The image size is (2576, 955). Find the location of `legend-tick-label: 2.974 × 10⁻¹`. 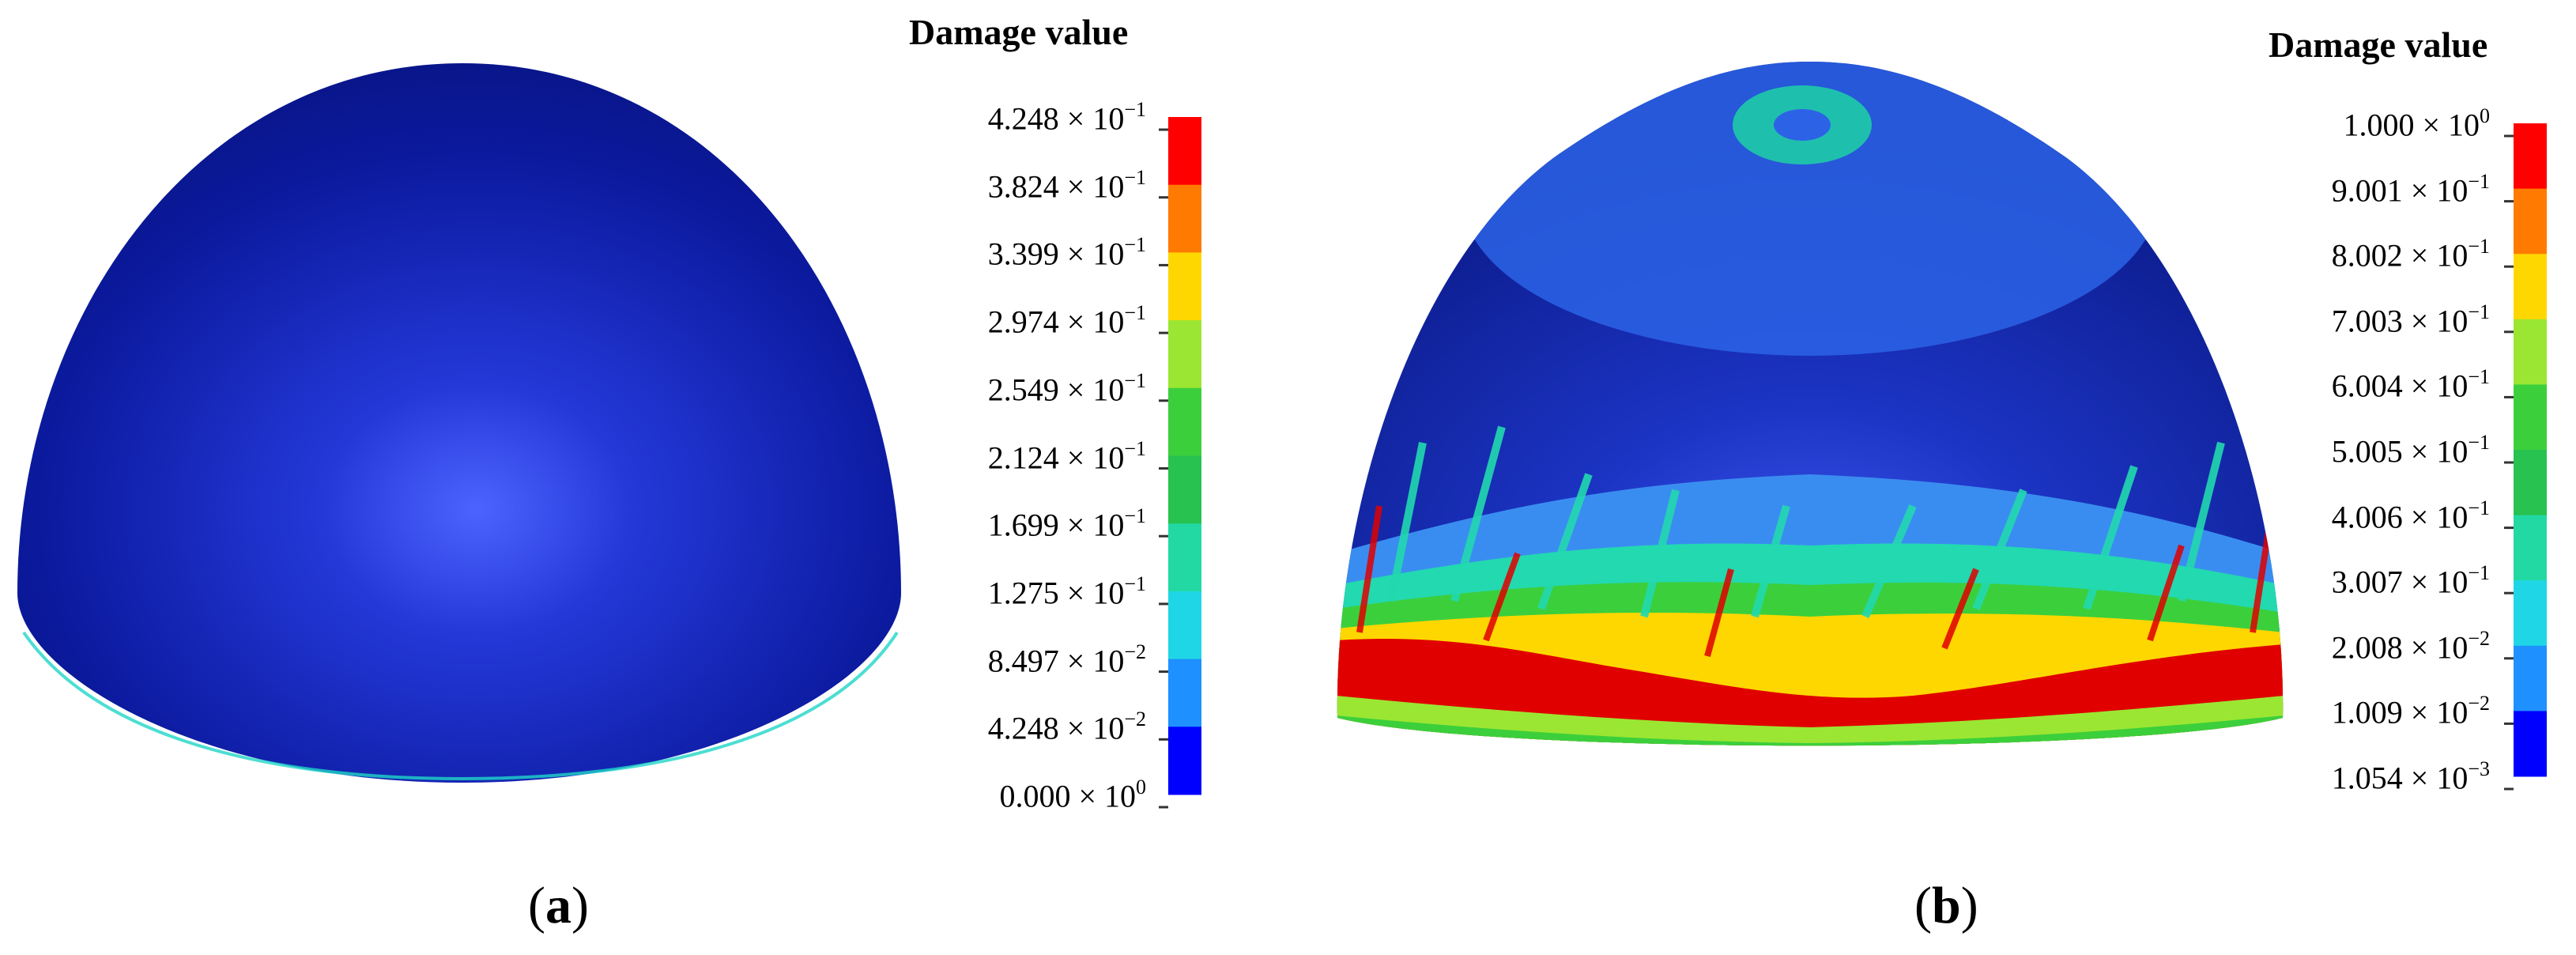

legend-tick-label: 2.974 × 10⁻¹ is located at coordinates (1066, 320).